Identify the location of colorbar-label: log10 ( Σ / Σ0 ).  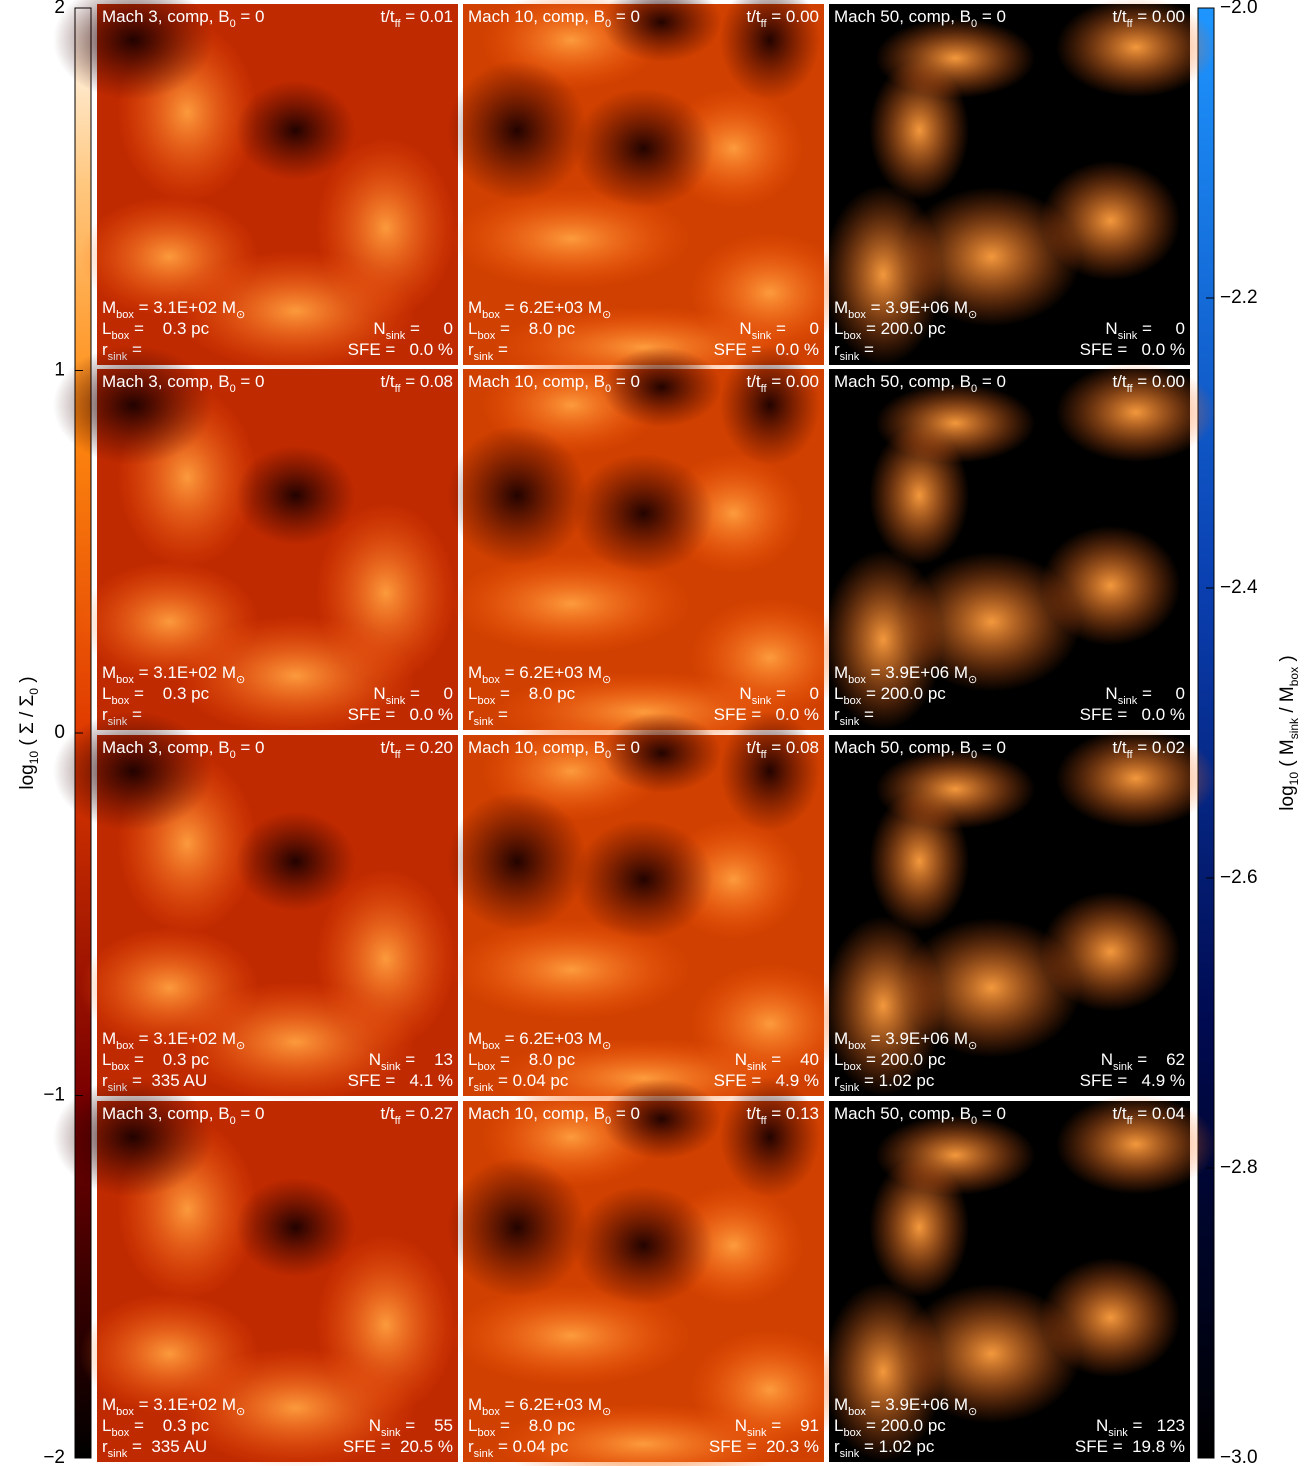
(29, 732).